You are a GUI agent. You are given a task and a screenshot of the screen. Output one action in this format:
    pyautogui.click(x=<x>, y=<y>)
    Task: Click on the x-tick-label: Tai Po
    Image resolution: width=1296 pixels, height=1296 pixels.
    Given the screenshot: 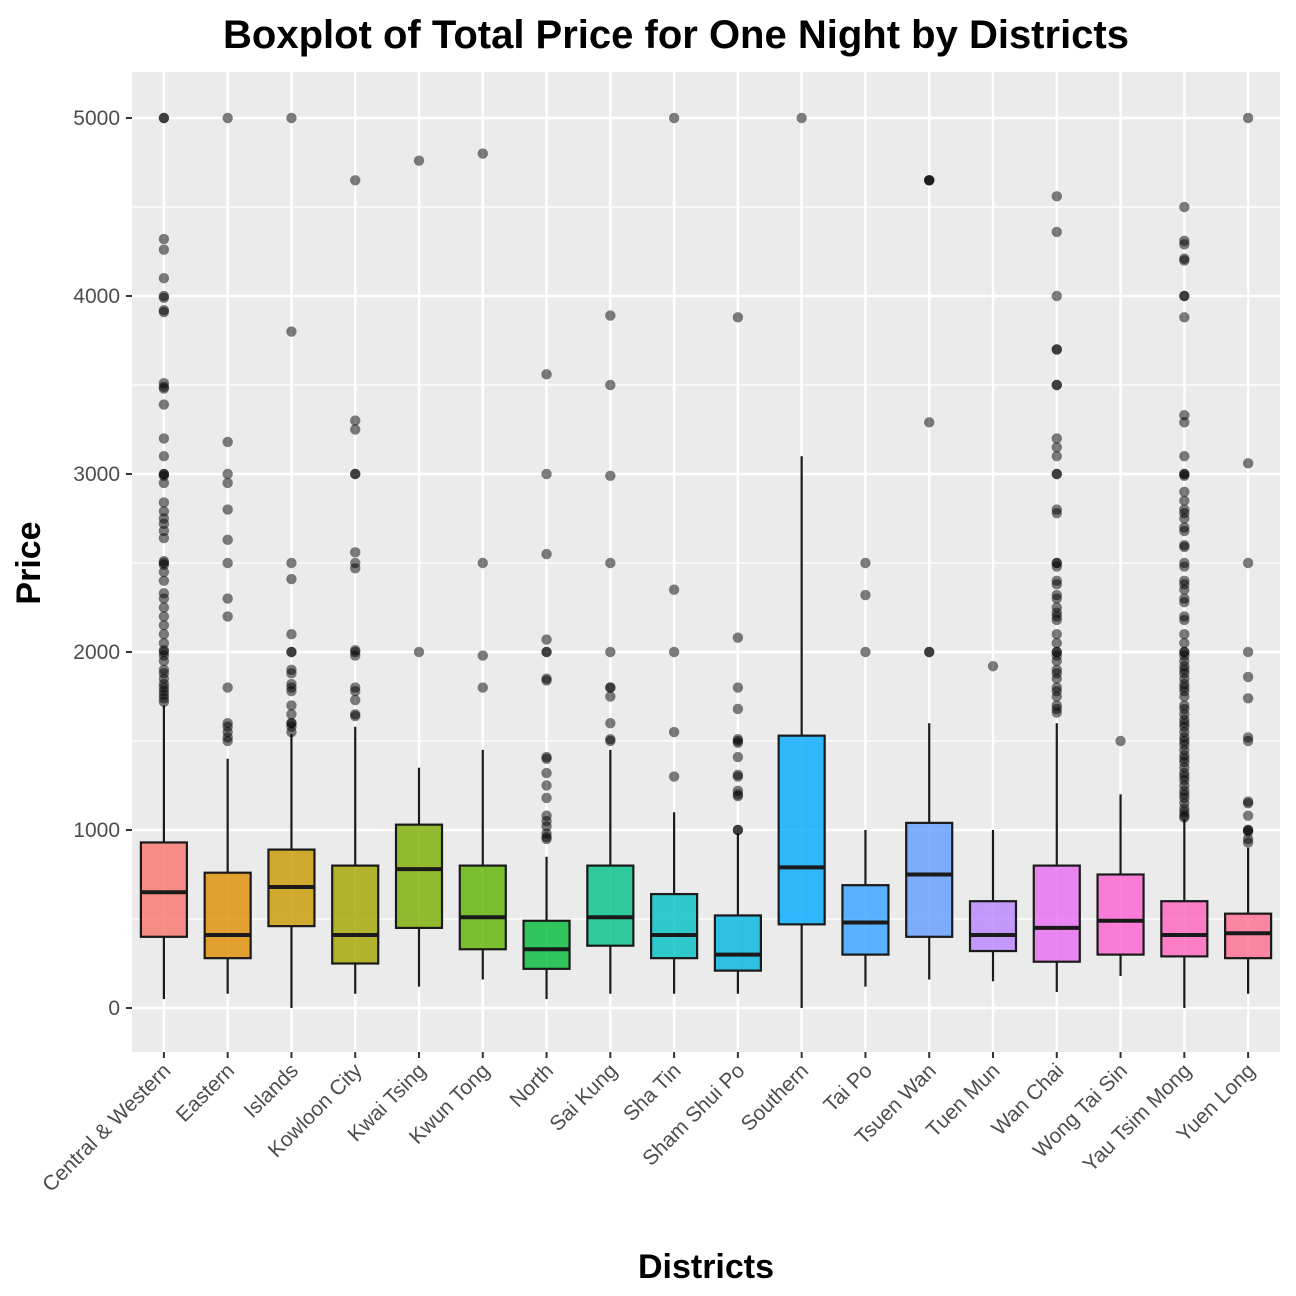 What is the action you would take?
    pyautogui.click(x=848, y=1088)
    